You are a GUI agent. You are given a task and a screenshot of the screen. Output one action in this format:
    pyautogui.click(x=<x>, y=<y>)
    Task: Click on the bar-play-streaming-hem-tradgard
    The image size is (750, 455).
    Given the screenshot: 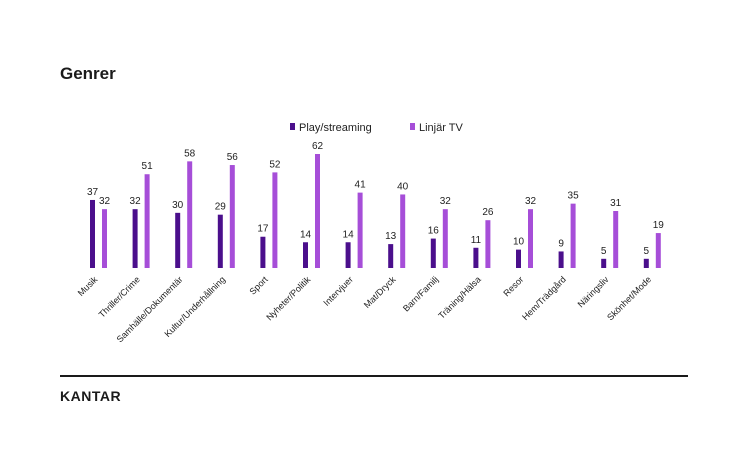 What is the action you would take?
    pyautogui.click(x=561, y=259)
    